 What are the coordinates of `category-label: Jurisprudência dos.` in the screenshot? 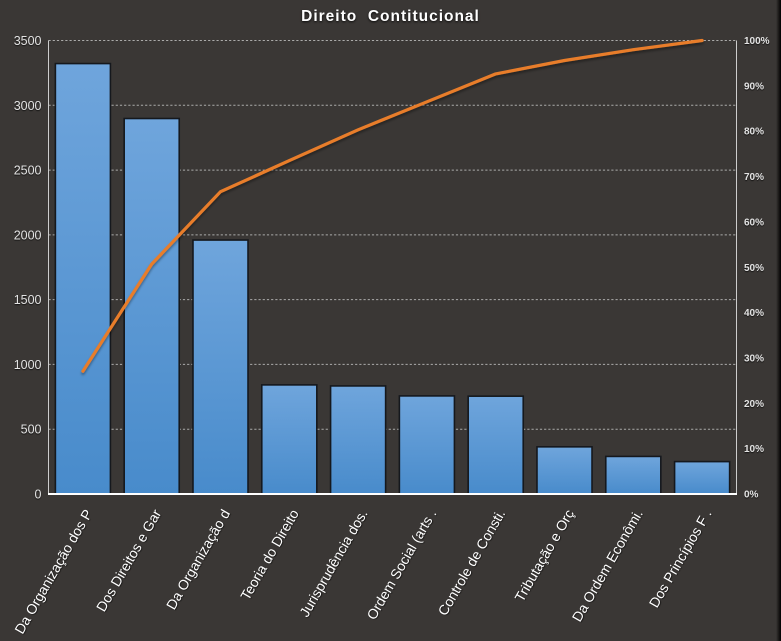 It's located at (333, 563).